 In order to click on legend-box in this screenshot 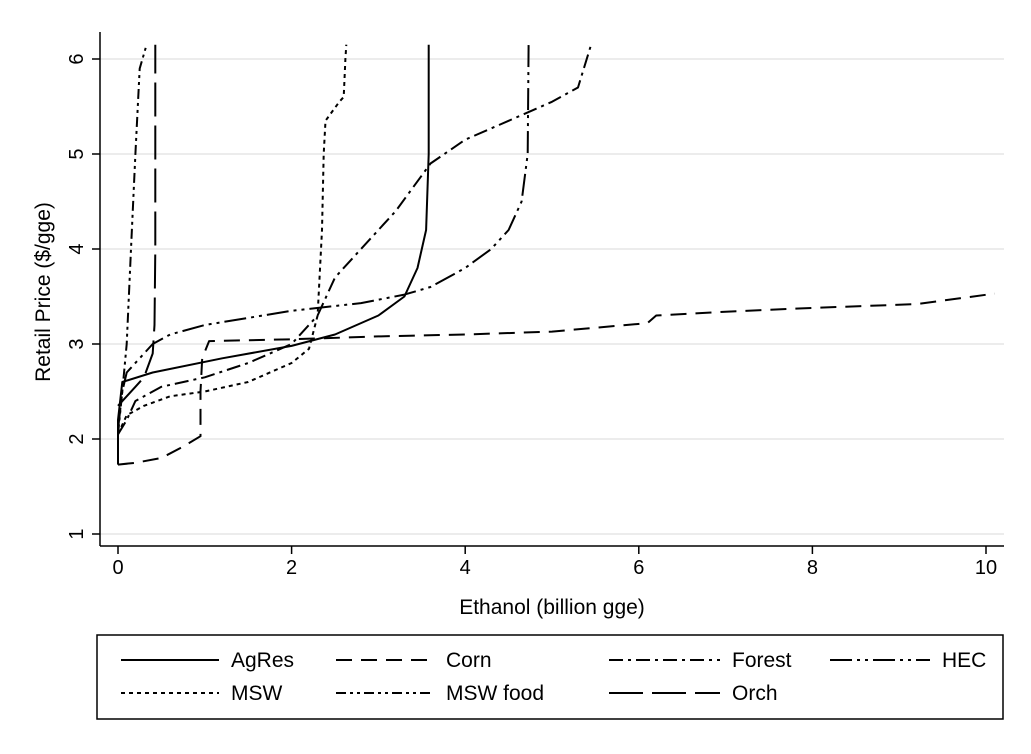, I will do `click(550, 677)`.